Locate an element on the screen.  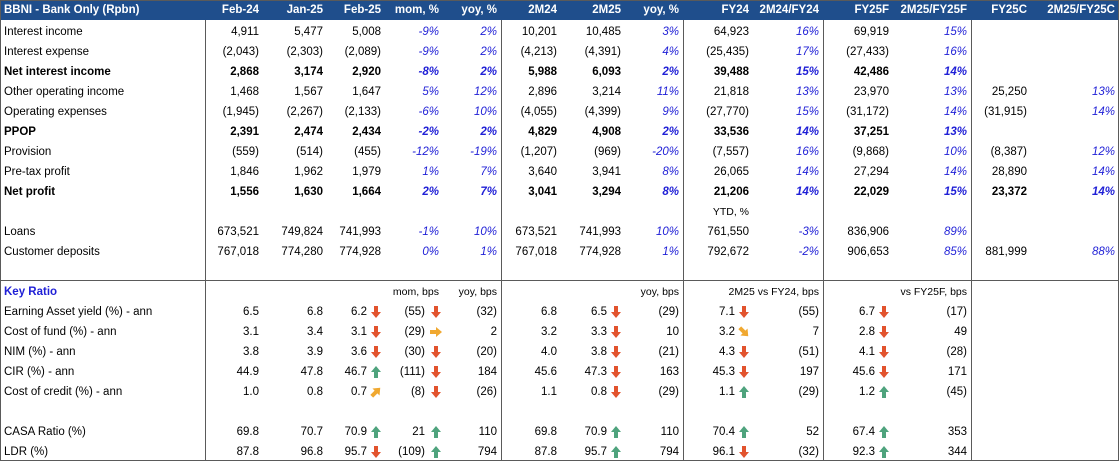
value-cell: 3.8 is located at coordinates (599, 352).